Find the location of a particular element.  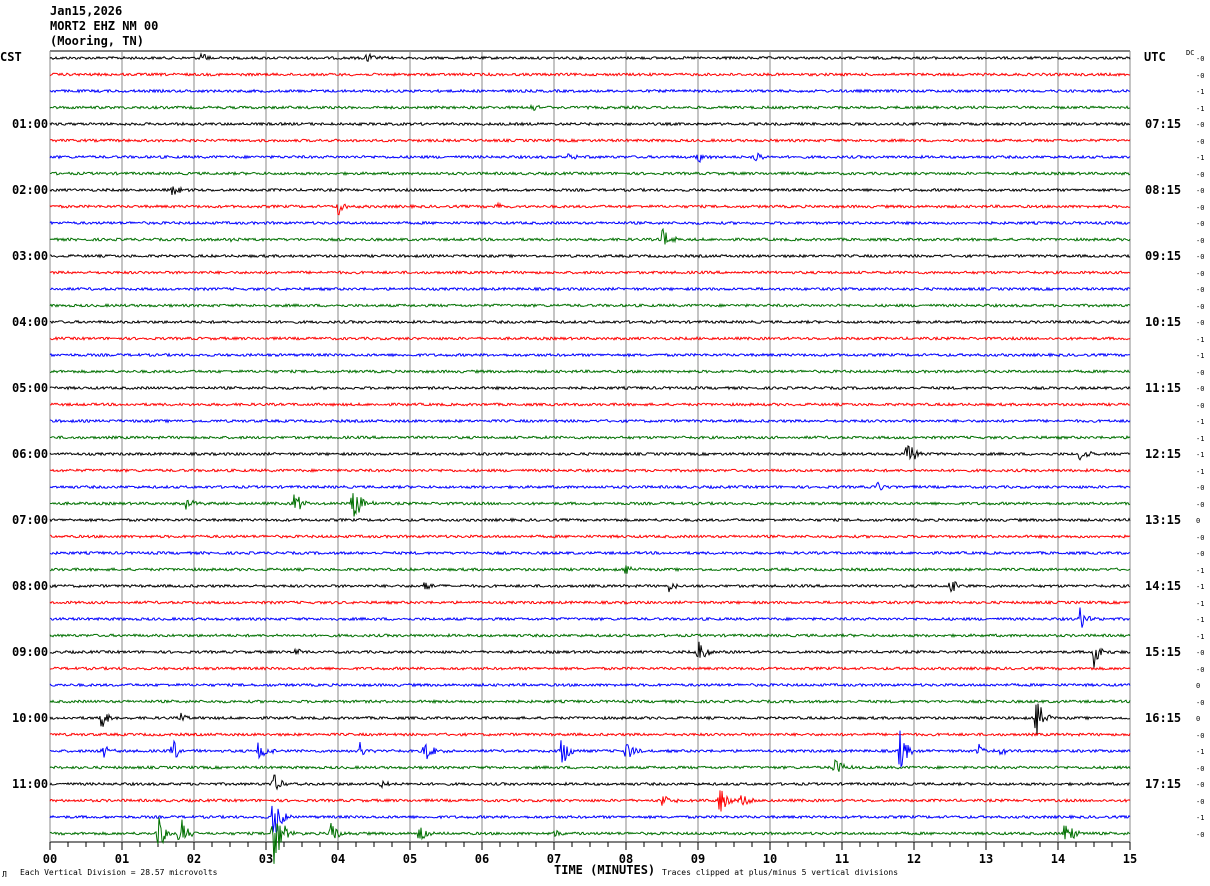

corner-mark: Л is located at coordinates (4, 874).